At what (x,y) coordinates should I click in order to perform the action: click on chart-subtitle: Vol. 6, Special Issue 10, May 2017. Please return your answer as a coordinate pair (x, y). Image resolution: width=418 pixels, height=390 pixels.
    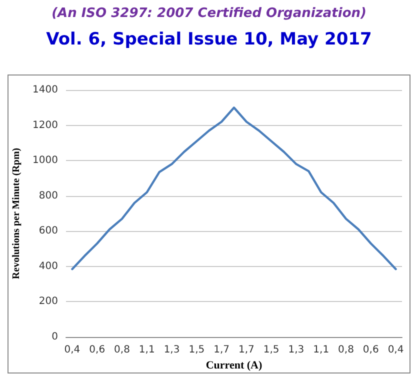
    Looking at the image, I should click on (209, 40).